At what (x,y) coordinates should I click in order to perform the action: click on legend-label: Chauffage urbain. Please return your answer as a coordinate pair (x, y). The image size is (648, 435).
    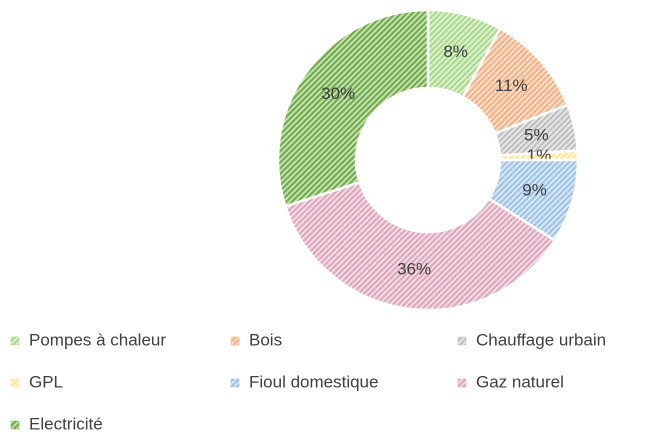
    Looking at the image, I should click on (541, 339).